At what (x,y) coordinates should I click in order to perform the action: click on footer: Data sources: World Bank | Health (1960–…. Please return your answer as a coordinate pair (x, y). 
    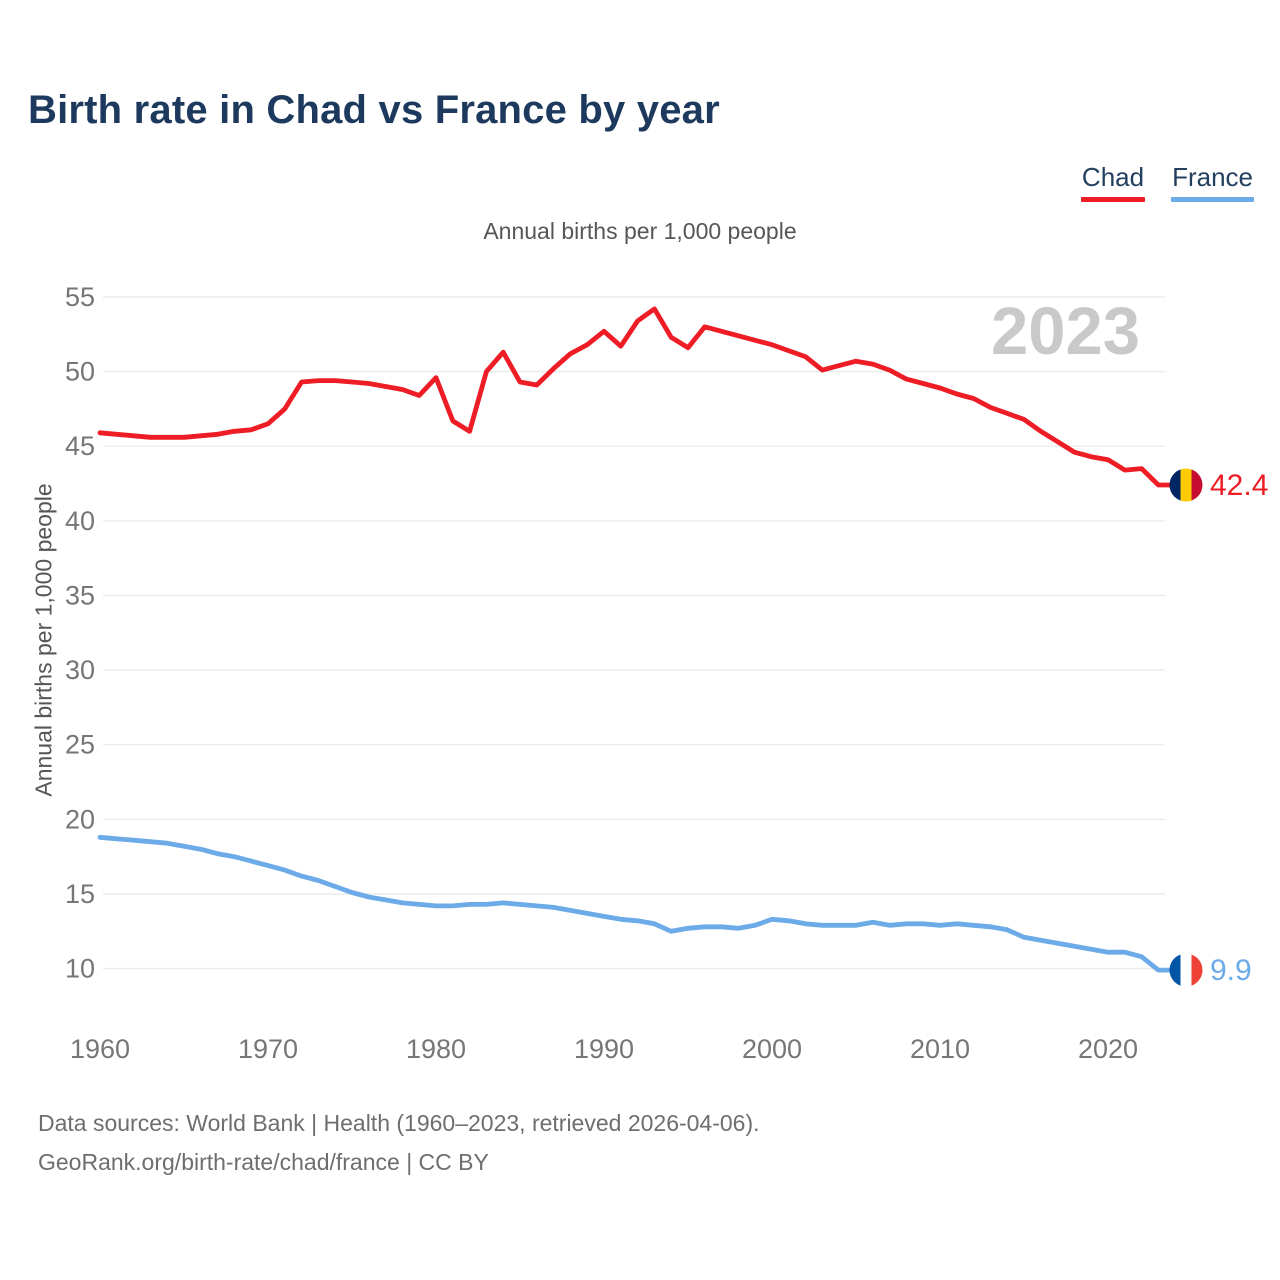
    Looking at the image, I should click on (399, 1143).